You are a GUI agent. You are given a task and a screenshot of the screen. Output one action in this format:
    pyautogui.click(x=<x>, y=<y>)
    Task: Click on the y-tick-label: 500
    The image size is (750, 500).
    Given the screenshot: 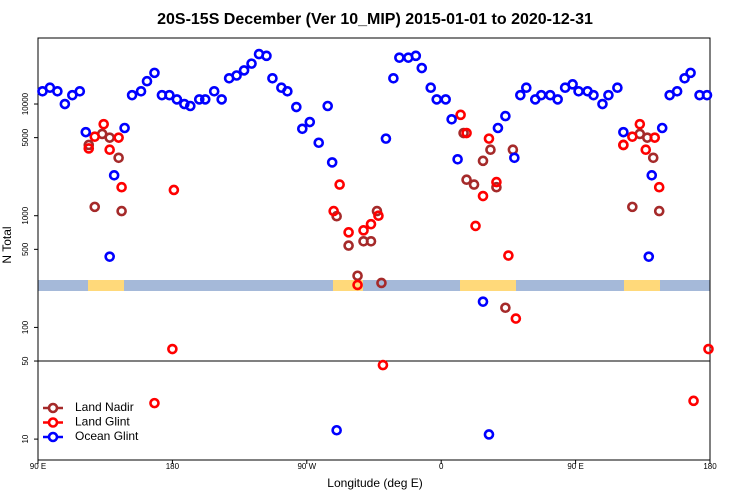 What is the action you would take?
    pyautogui.click(x=25, y=249)
    